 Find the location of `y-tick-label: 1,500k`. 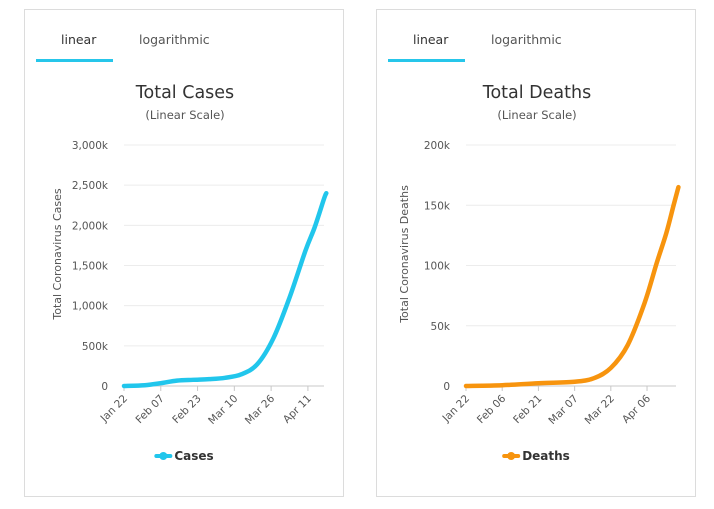

y-tick-label: 1,500k is located at coordinates (90, 267).